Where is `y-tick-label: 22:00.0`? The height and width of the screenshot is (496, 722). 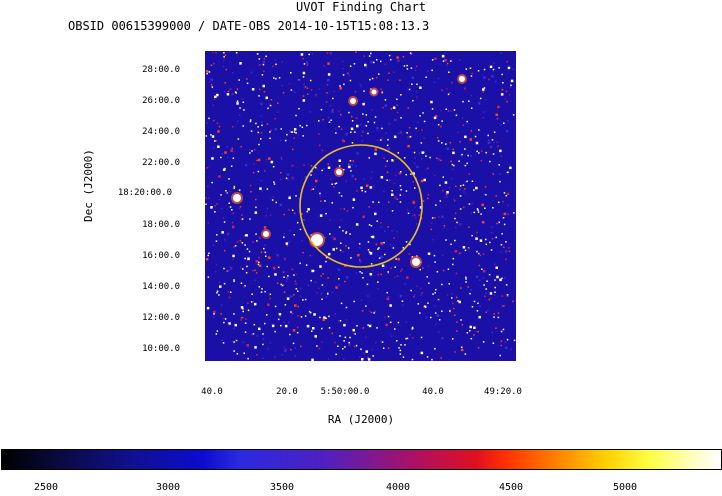 y-tick-label: 22:00.0 is located at coordinates (161, 163).